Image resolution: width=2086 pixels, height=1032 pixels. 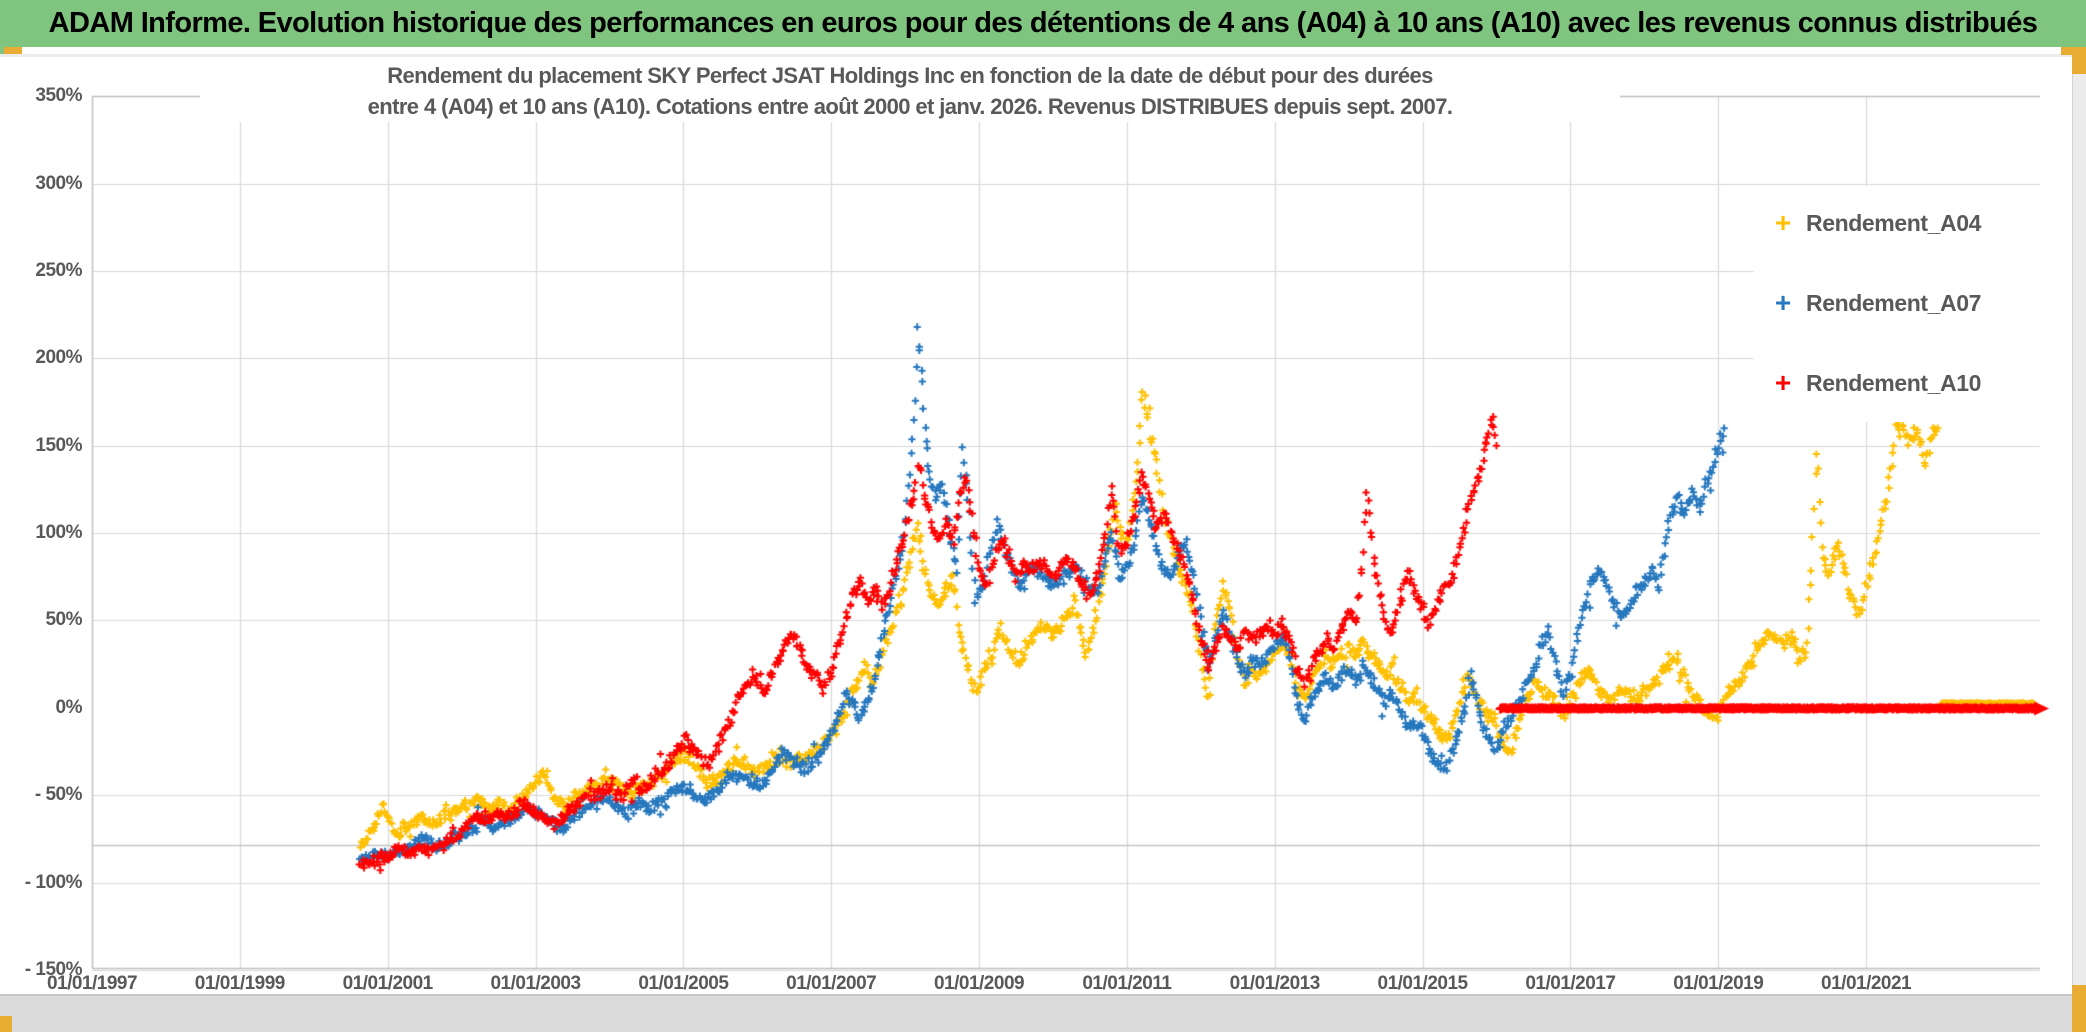 I want to click on legend-label: Rendement_A04, so click(x=1894, y=222).